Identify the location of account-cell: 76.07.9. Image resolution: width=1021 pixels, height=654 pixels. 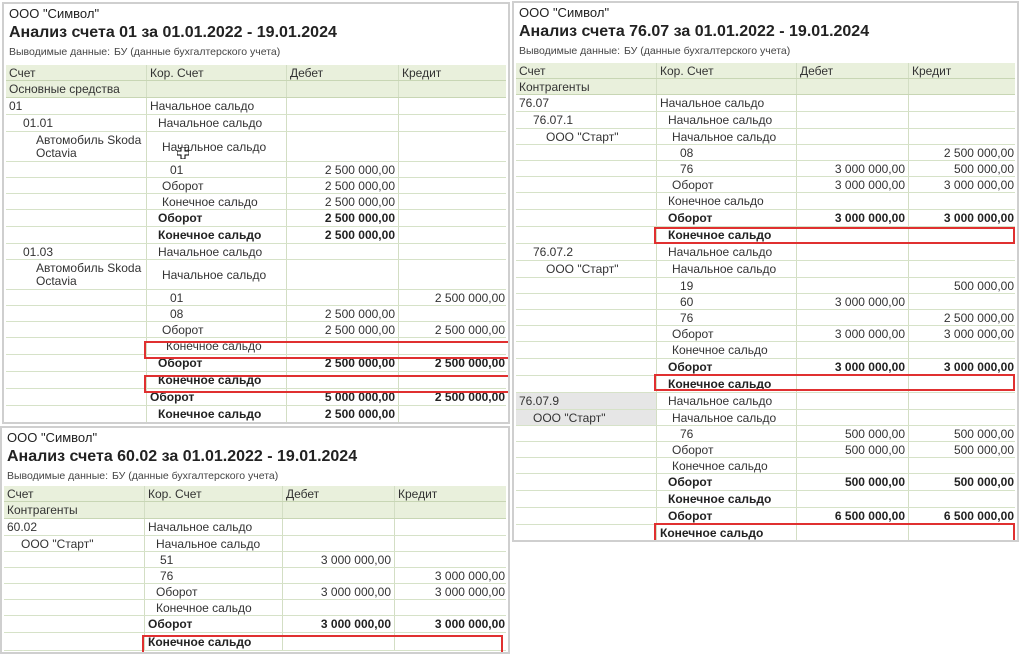
(586, 401).